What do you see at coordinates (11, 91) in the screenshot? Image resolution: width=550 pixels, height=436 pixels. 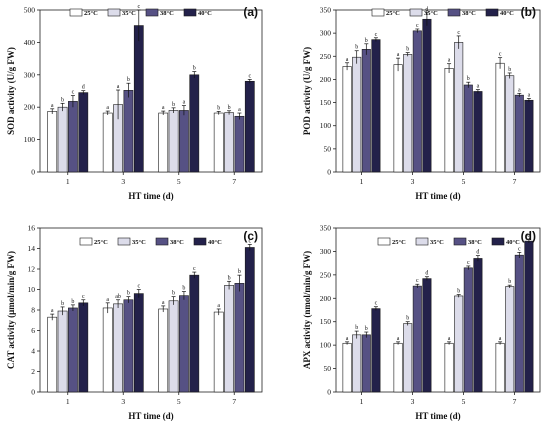 I see `y-axis-title: SOD activity (U/g FW)` at bounding box center [11, 91].